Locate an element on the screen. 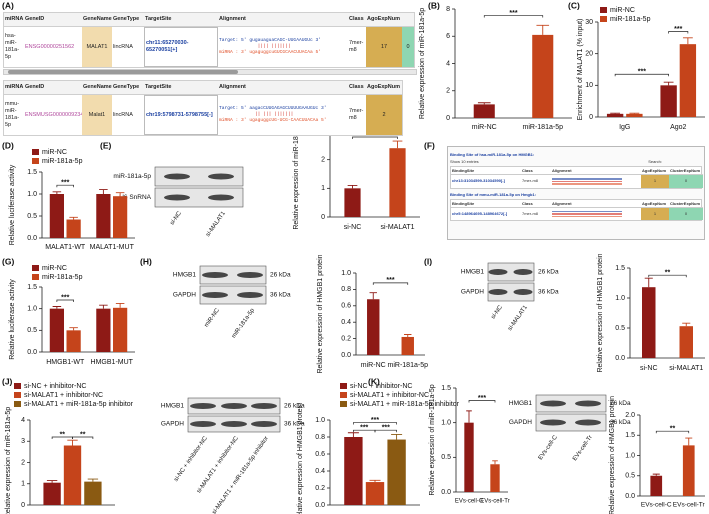 The width and height of the screenshot is (709, 514). table-cell: hsa-miR-181a-5p is located at coordinates (12, 46).